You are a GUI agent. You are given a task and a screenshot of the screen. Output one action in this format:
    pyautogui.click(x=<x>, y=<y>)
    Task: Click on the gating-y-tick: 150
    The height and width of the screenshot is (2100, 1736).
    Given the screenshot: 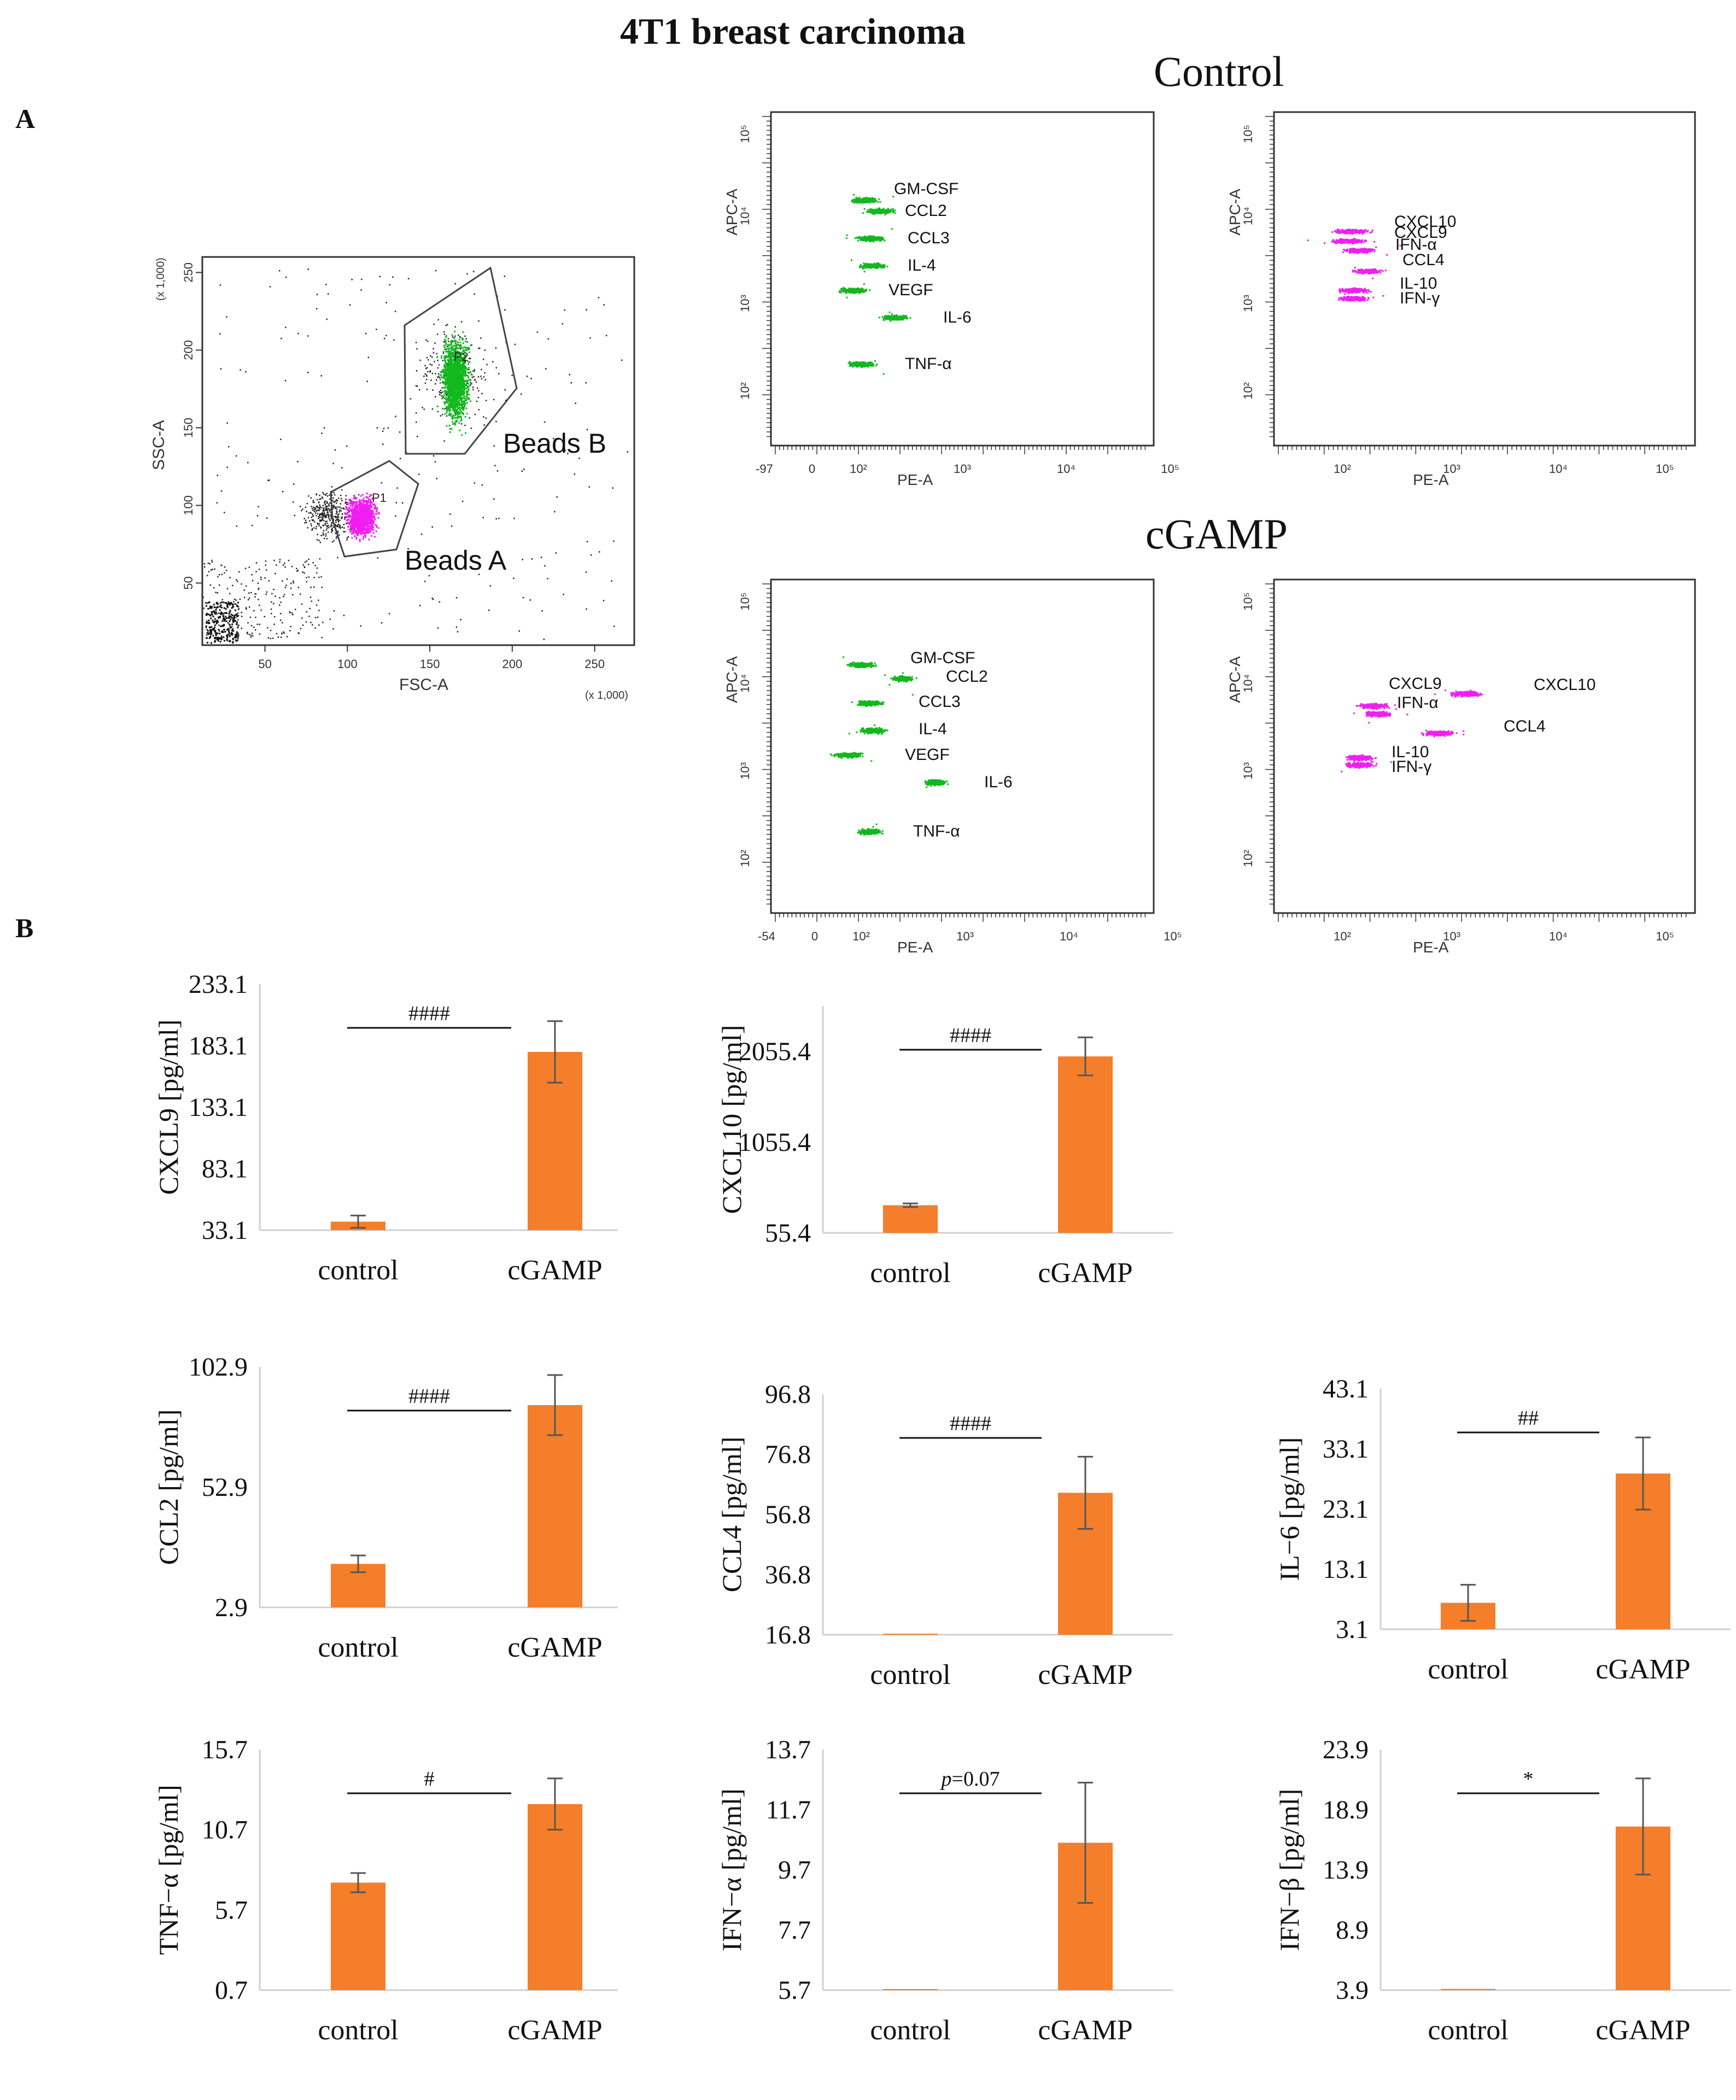 What is the action you would take?
    pyautogui.click(x=188, y=428)
    